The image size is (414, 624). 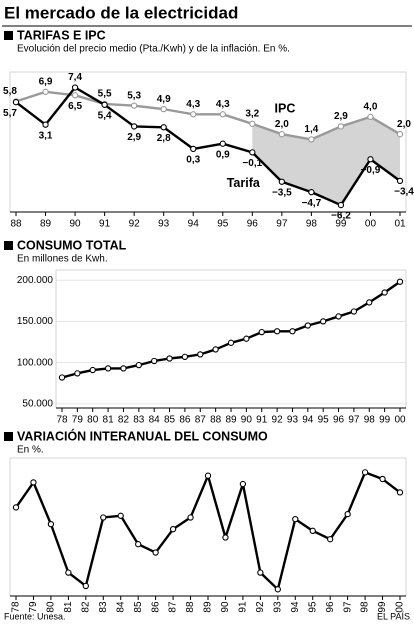 What do you see at coordinates (35, 616) in the screenshot?
I see `source: Fuente: Unesa.` at bounding box center [35, 616].